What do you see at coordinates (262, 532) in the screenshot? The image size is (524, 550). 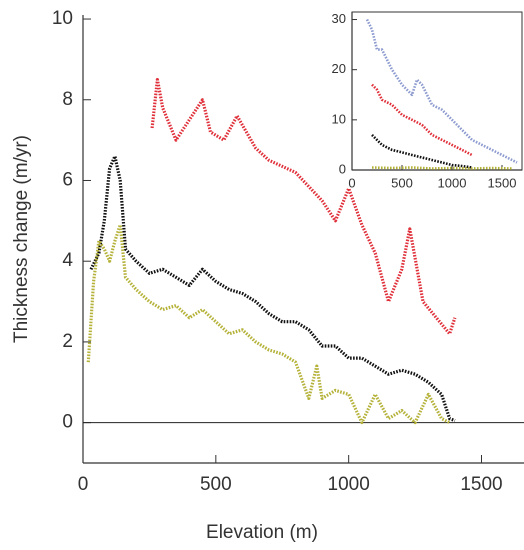 I see `x-axis-label: Elevation (m)` at bounding box center [262, 532].